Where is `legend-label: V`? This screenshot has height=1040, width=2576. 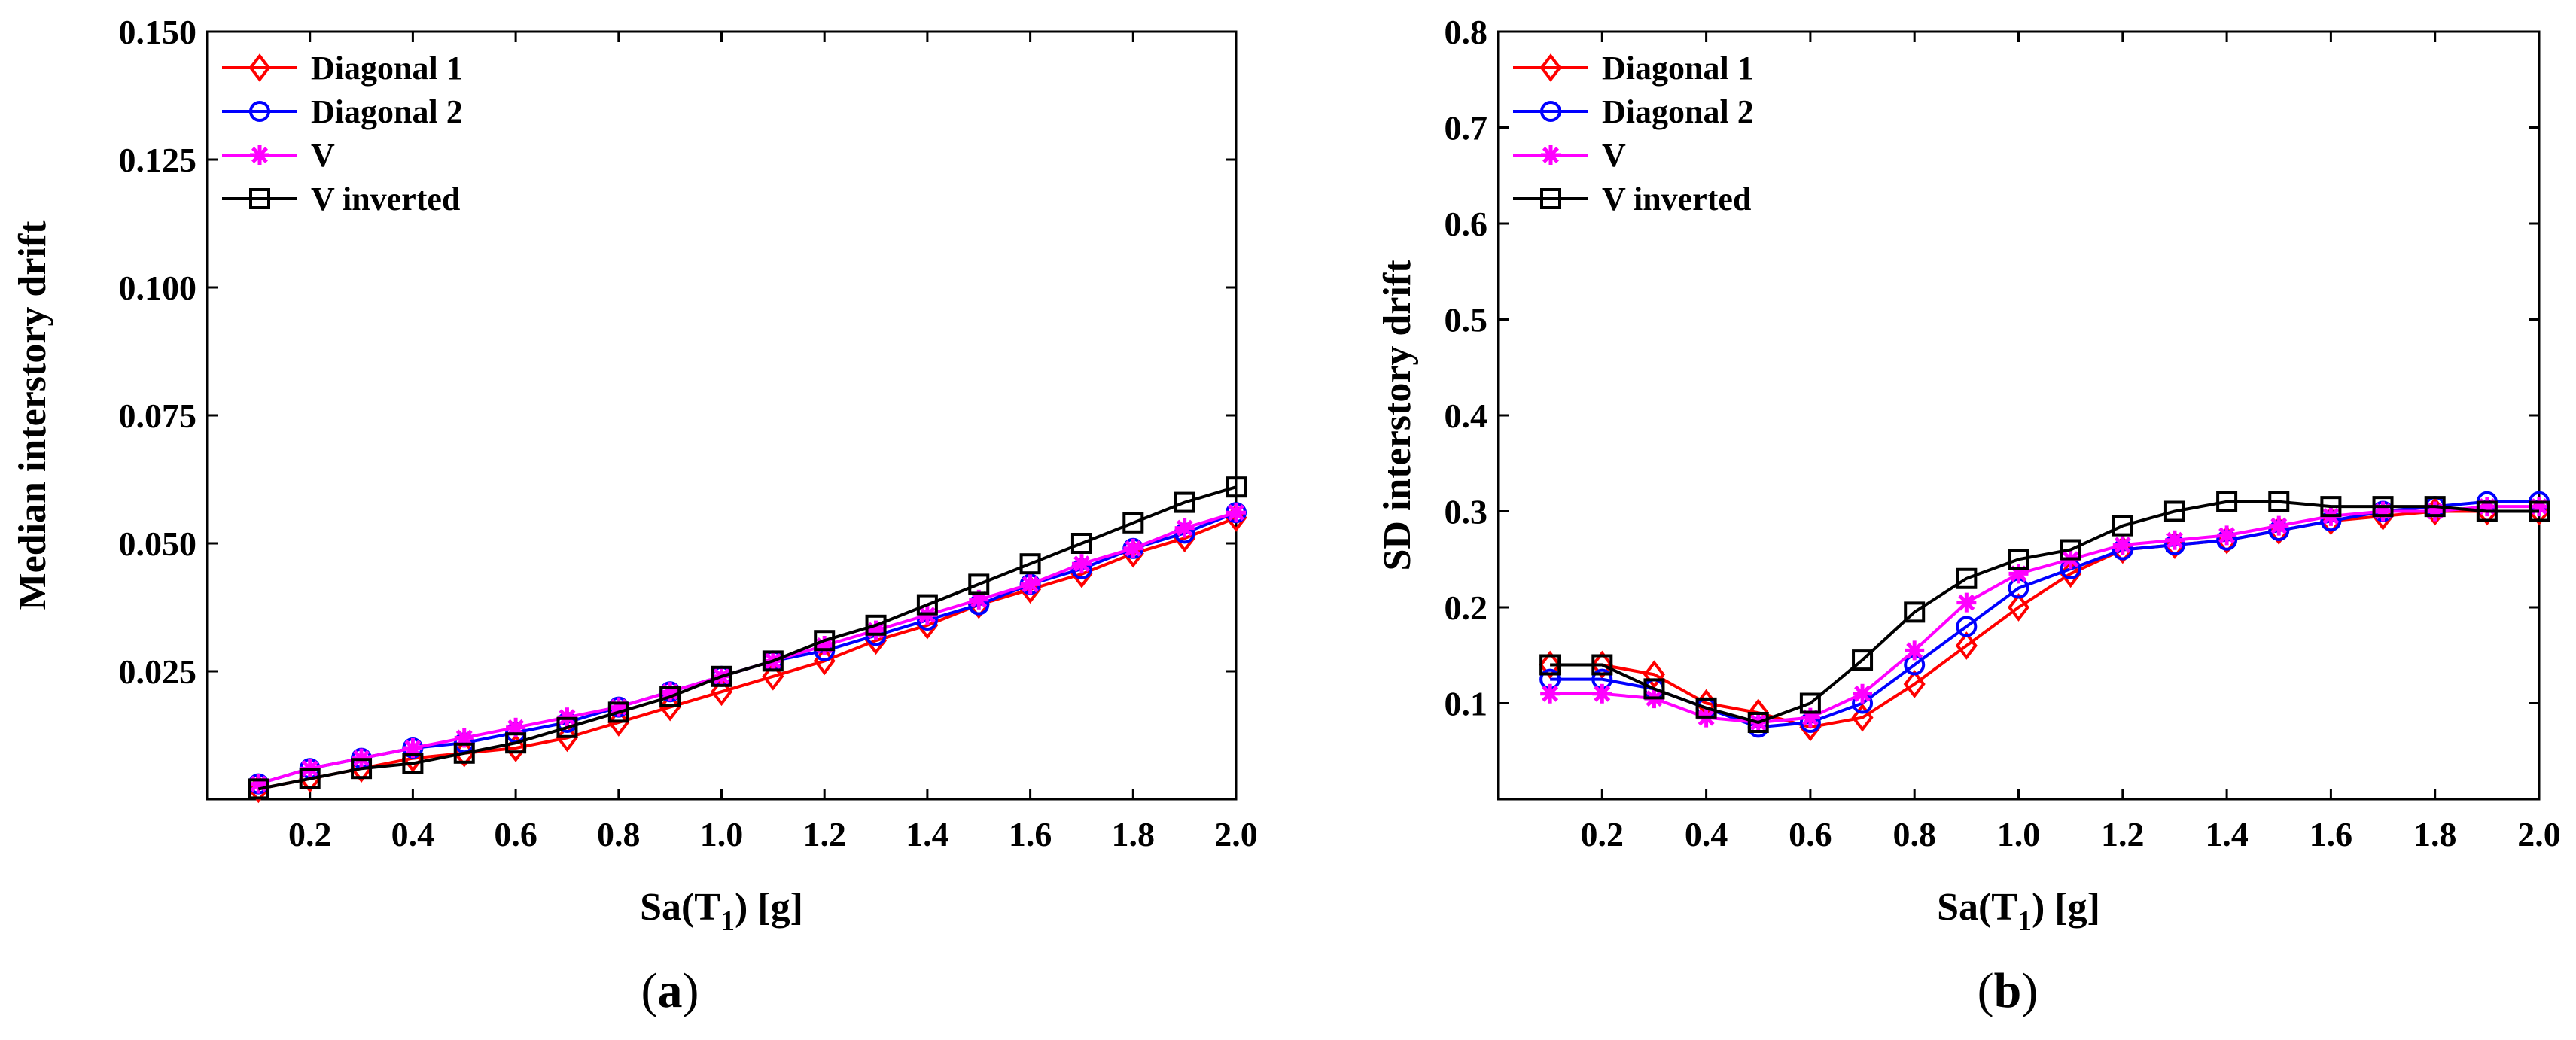
legend-label: V is located at coordinates (1614, 155).